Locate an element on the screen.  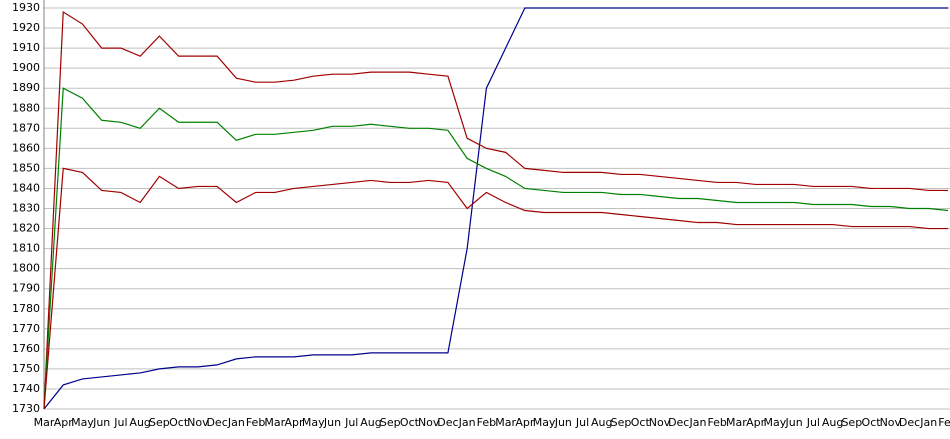
y-tick-label: 1920 is located at coordinates (26, 27).